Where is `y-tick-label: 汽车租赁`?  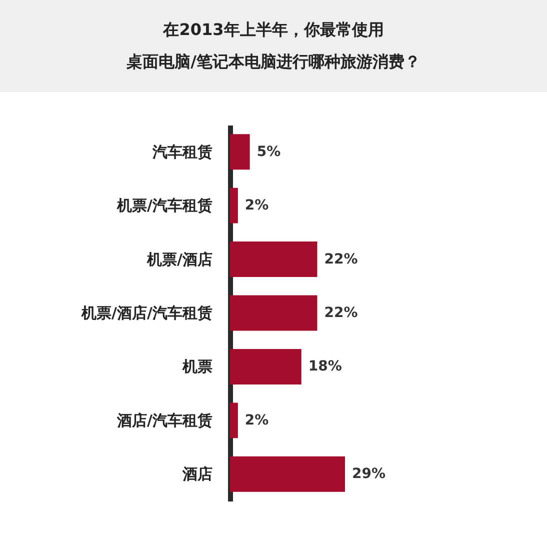
y-tick-label: 汽车租赁 is located at coordinates (182, 151).